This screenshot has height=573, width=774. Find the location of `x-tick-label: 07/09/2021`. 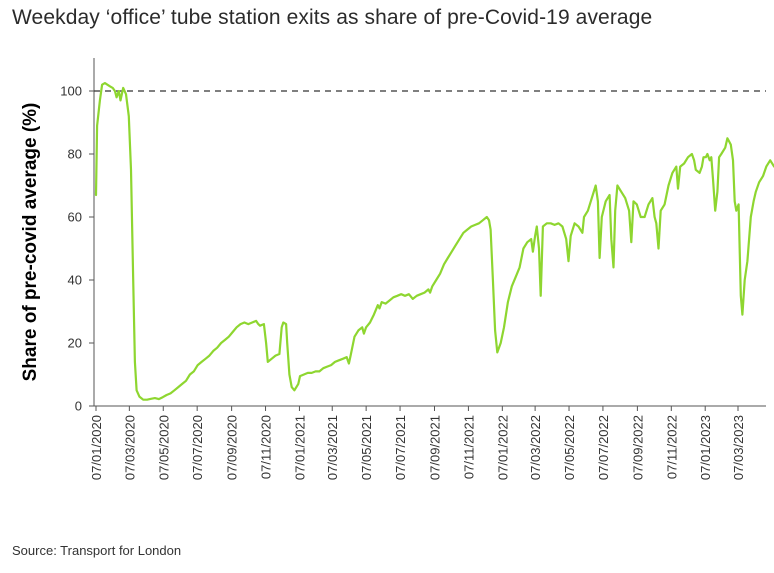

x-tick-label: 07/09/2021 is located at coordinates (435, 447).